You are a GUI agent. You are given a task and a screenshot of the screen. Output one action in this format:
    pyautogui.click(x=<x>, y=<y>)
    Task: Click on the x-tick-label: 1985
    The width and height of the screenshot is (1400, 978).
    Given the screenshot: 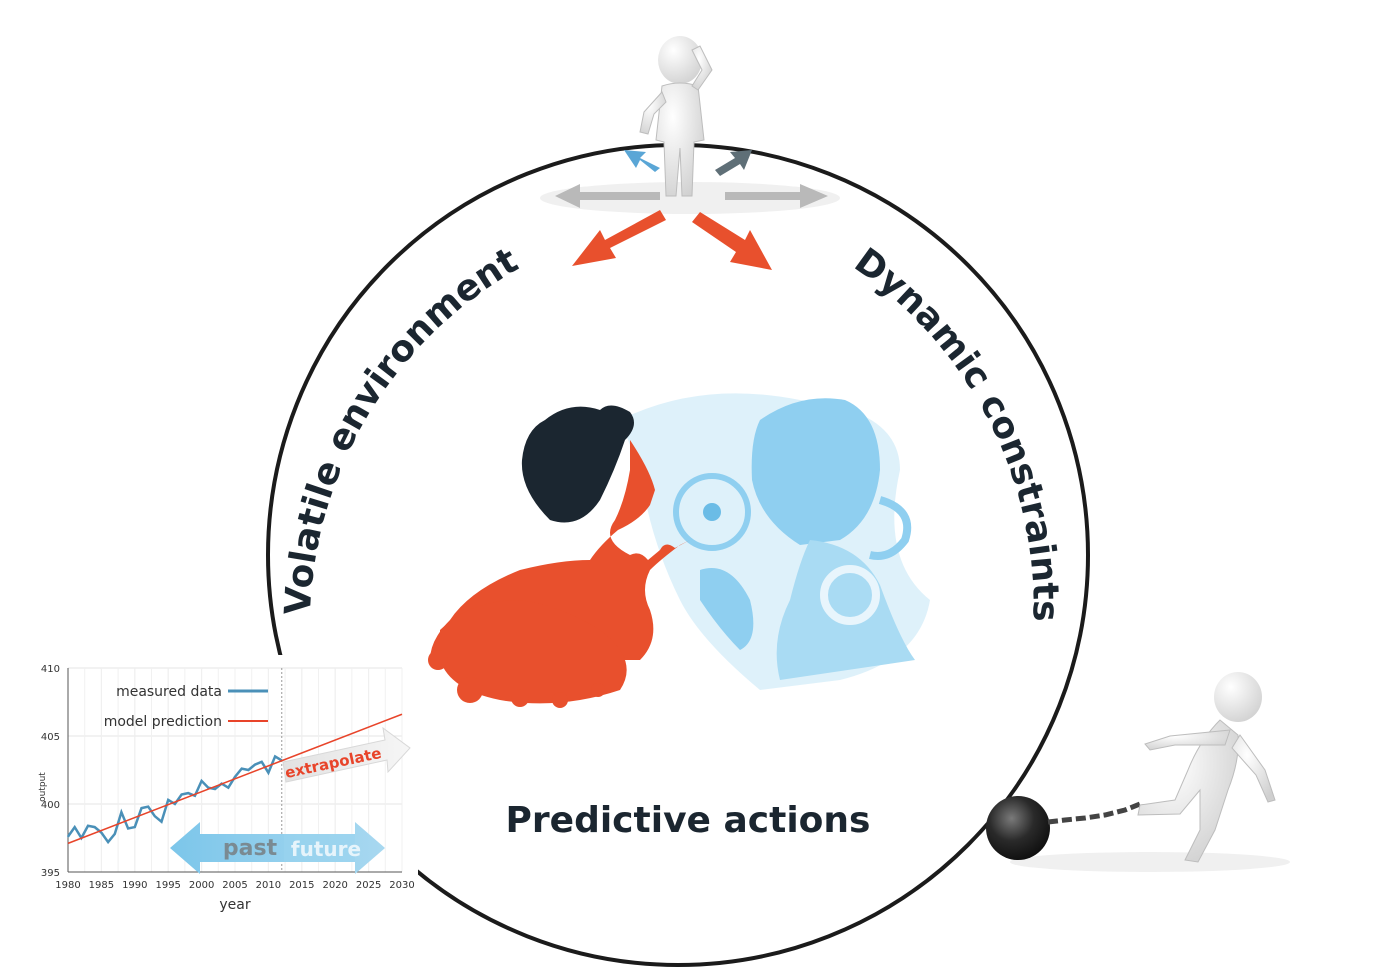 What is the action you would take?
    pyautogui.click(x=101, y=885)
    